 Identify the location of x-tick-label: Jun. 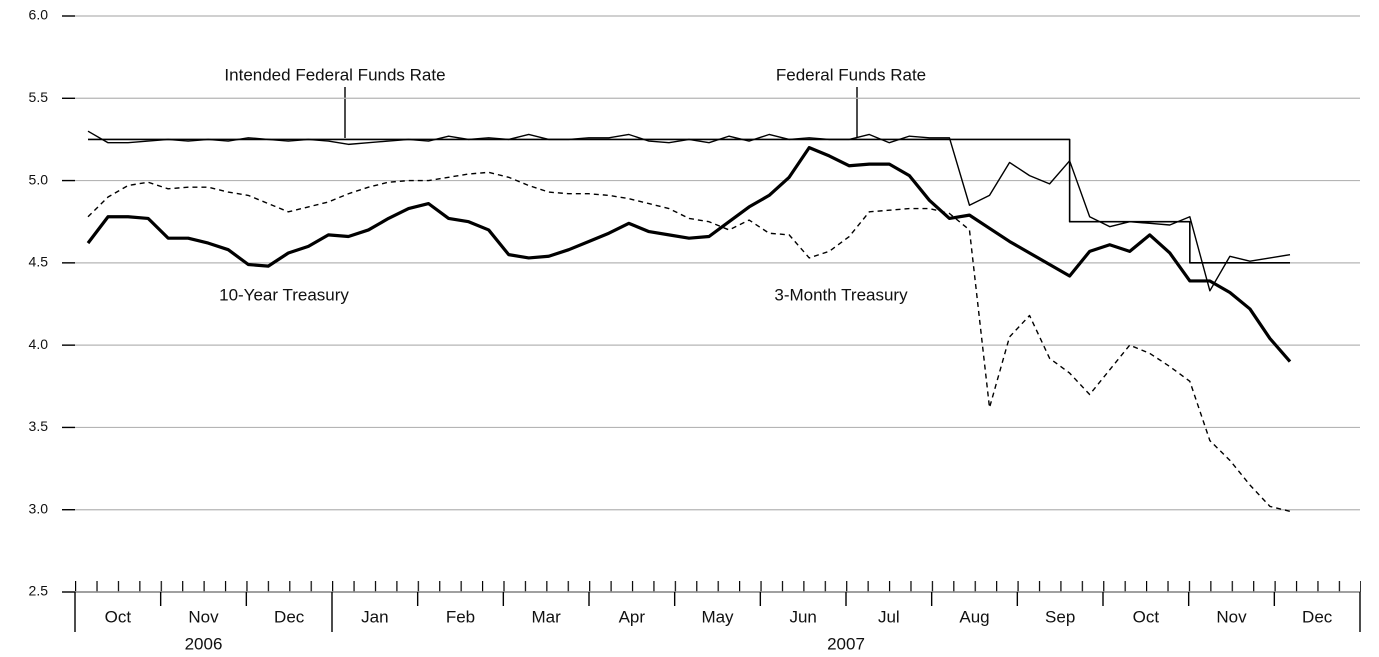
(802, 616).